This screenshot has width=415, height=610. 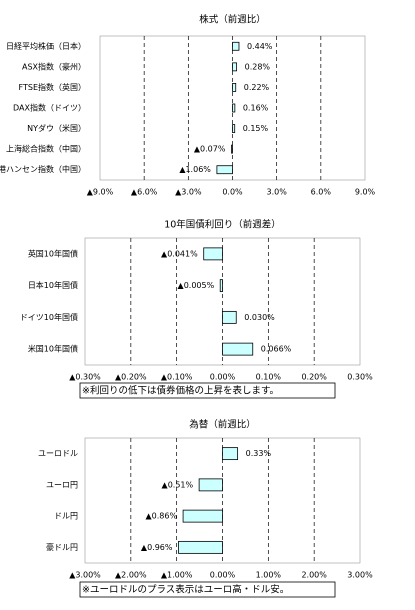 I want to click on value-label: ▲1.06%, so click(x=195, y=169).